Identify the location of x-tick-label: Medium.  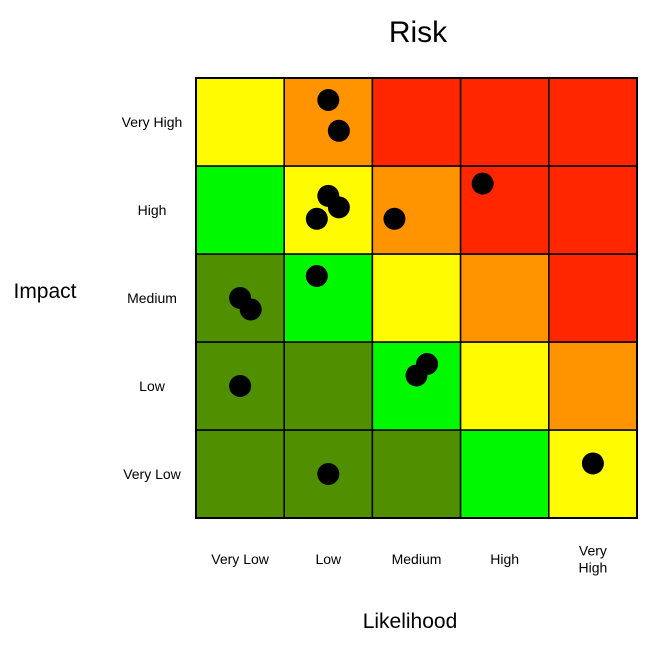
(417, 559).